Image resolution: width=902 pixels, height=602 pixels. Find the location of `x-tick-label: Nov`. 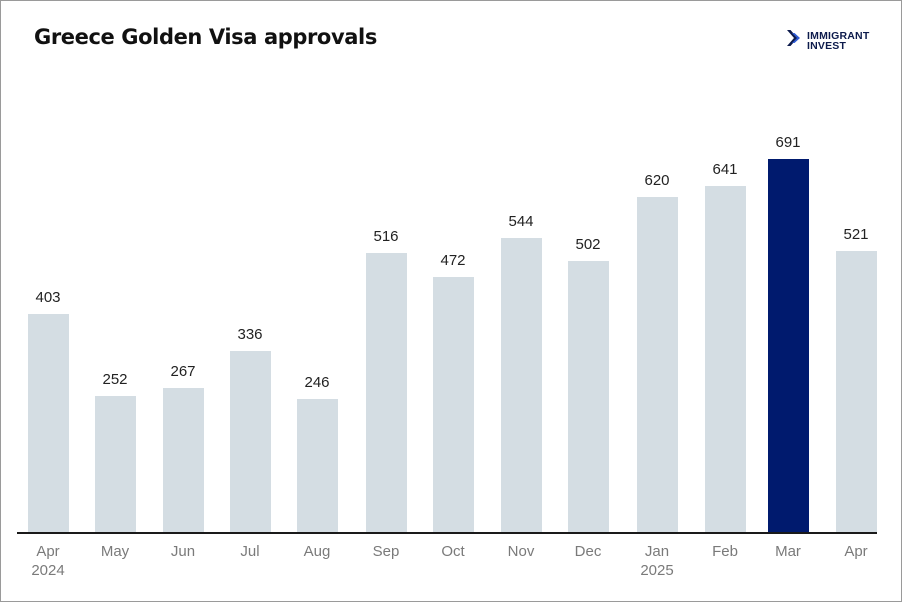

x-tick-label: Nov is located at coordinates (521, 551).